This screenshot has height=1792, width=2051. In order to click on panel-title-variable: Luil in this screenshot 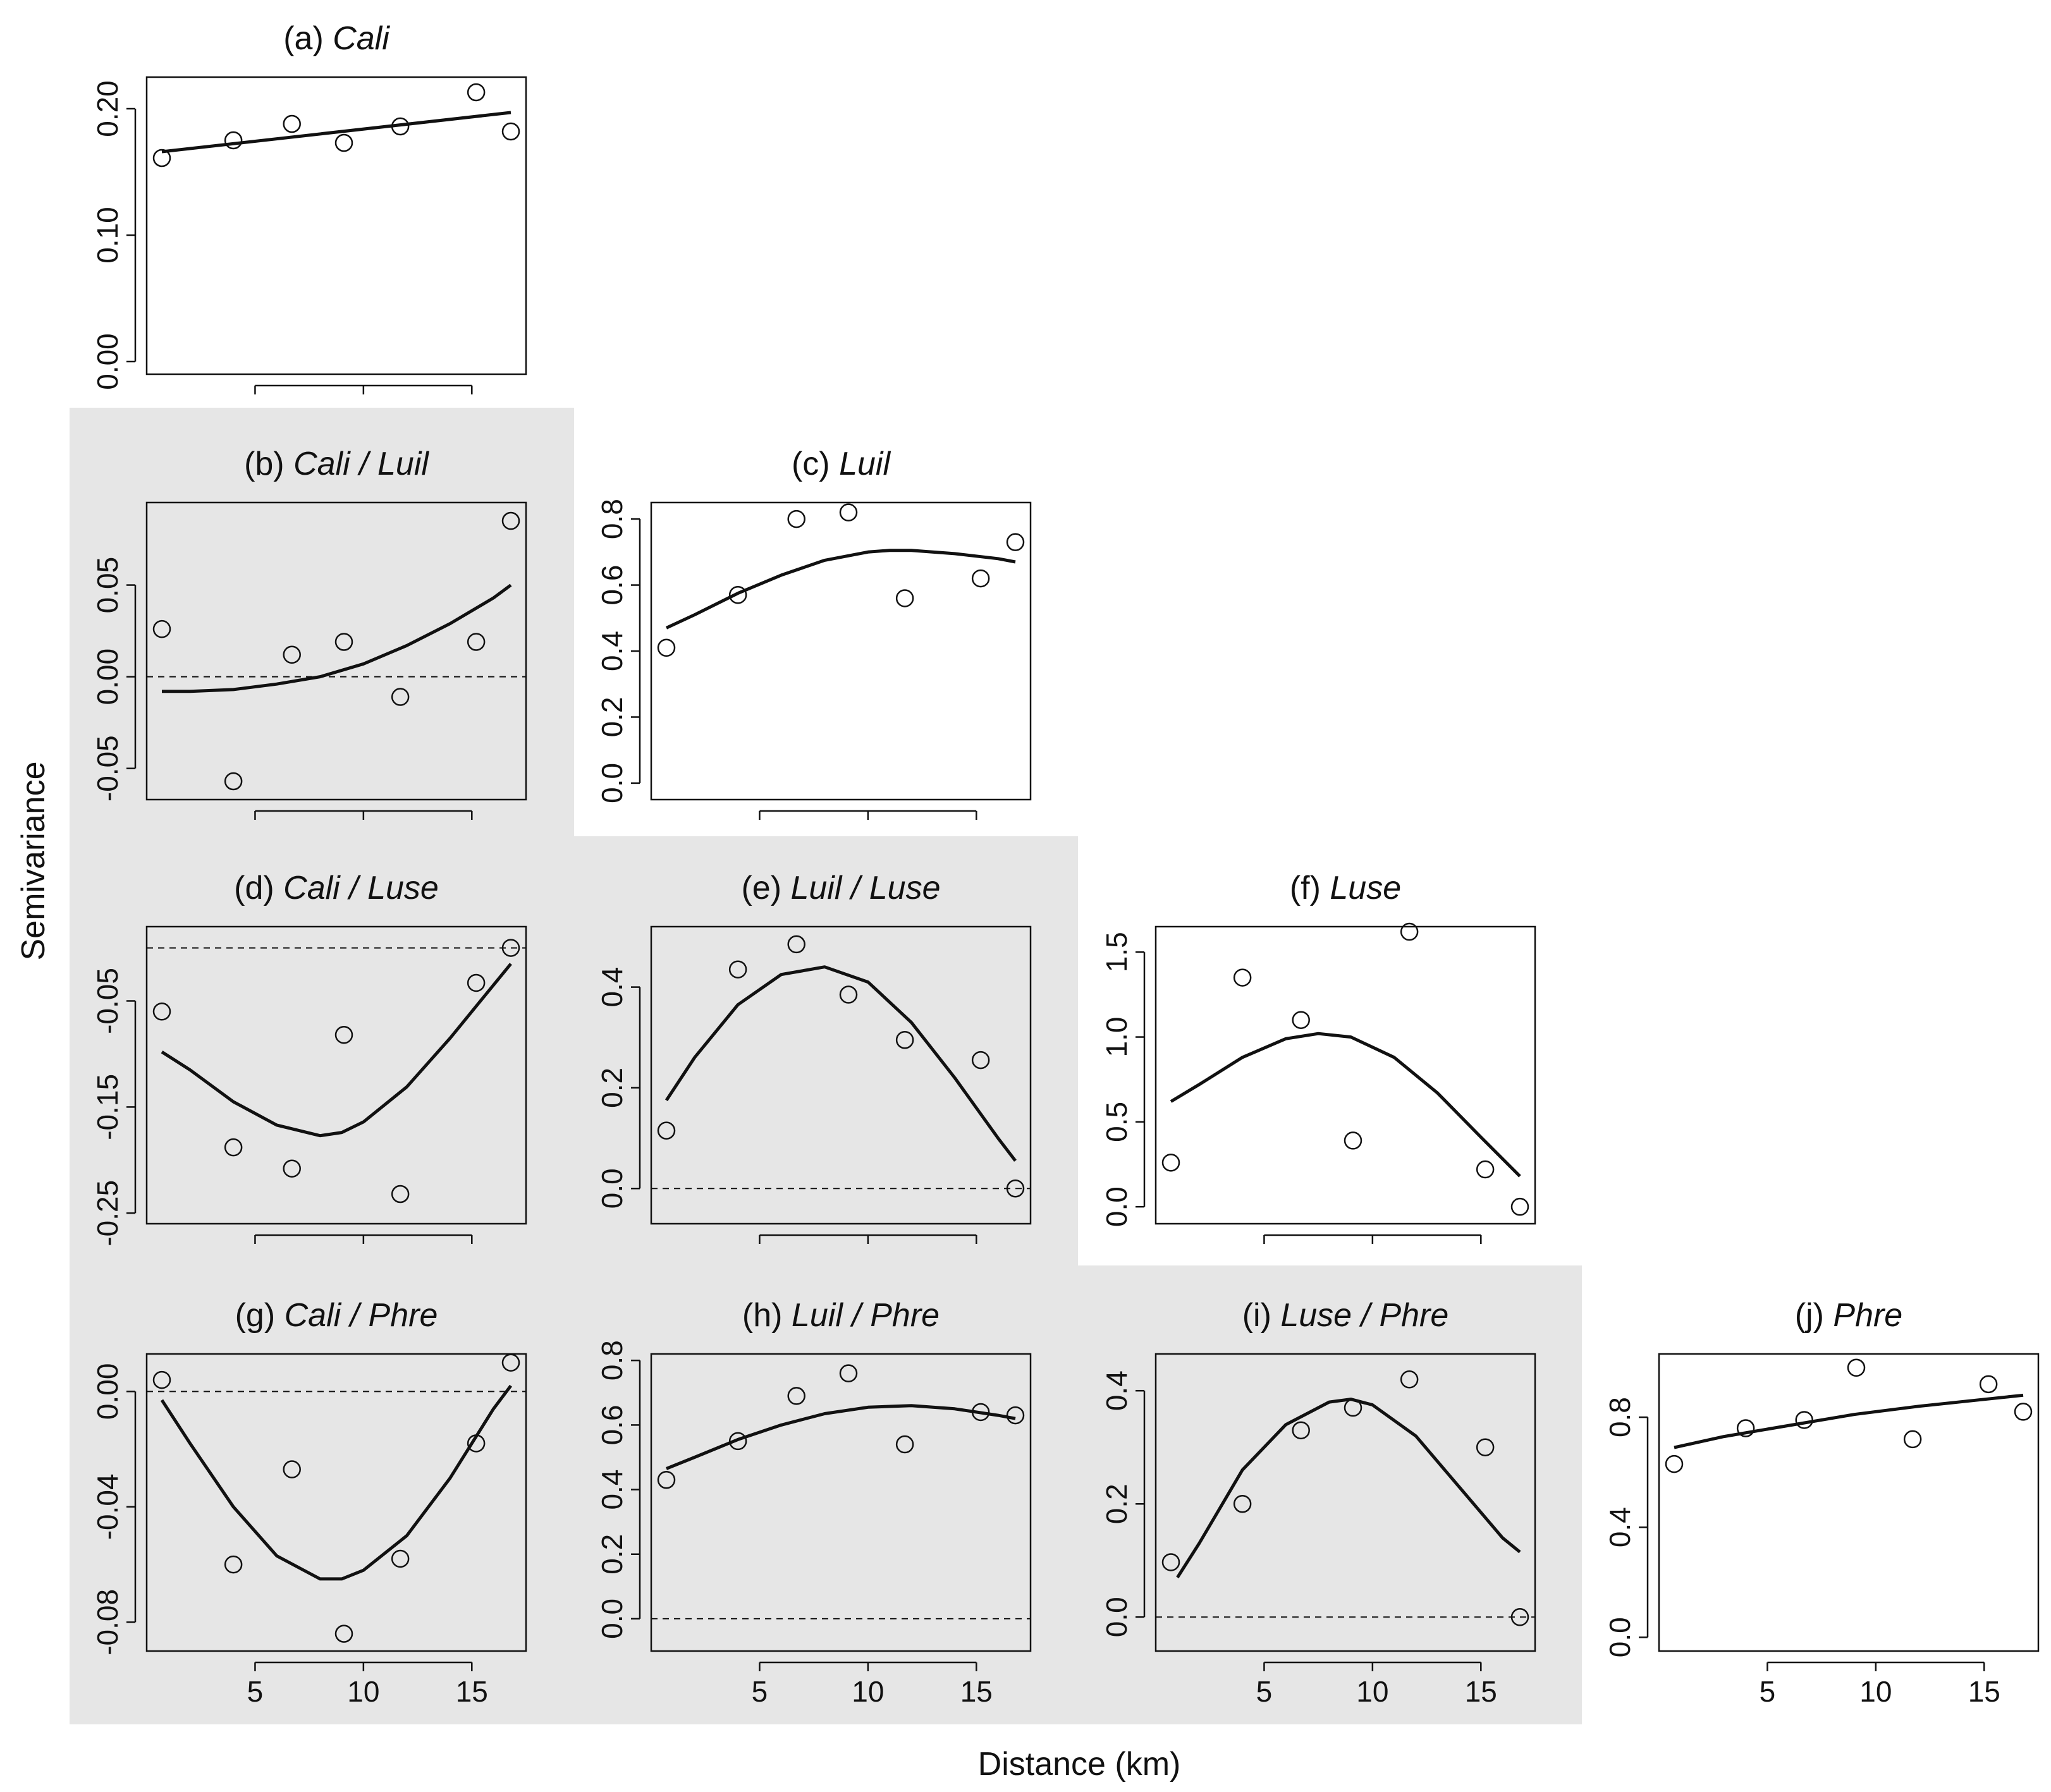, I will do `click(865, 464)`.